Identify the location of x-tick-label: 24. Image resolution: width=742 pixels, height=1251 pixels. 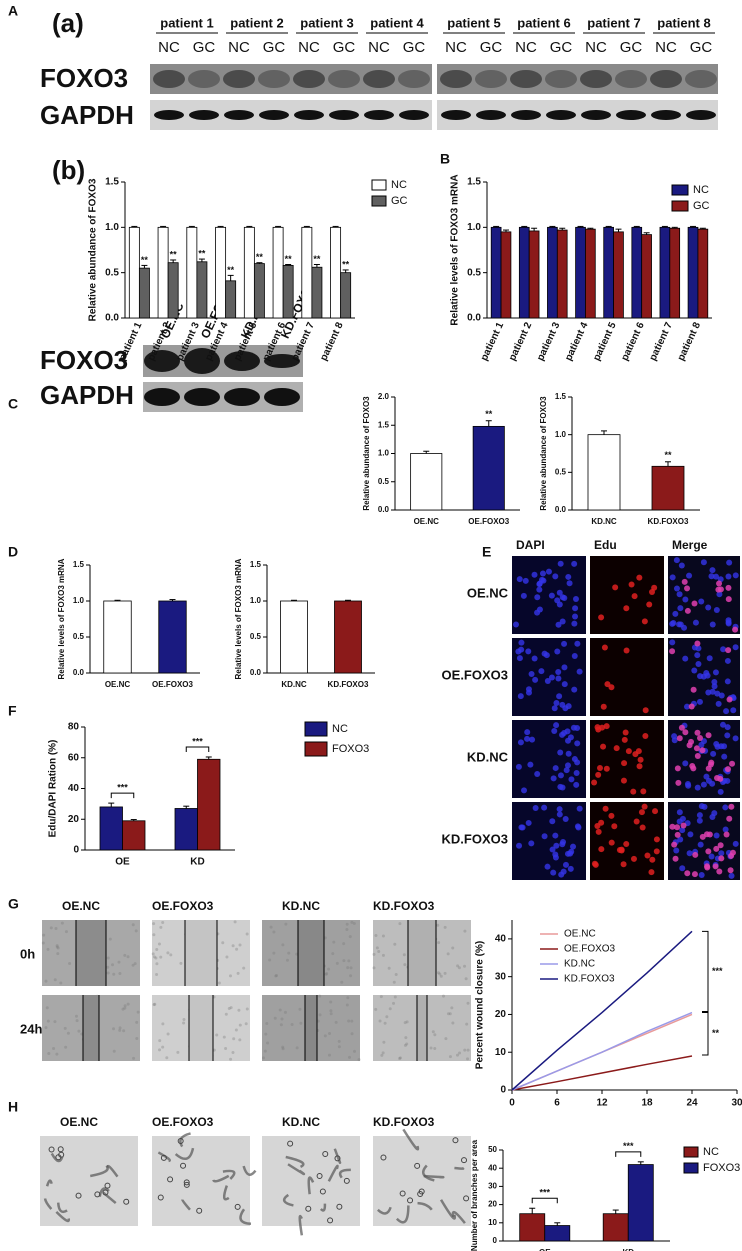
(692, 1103).